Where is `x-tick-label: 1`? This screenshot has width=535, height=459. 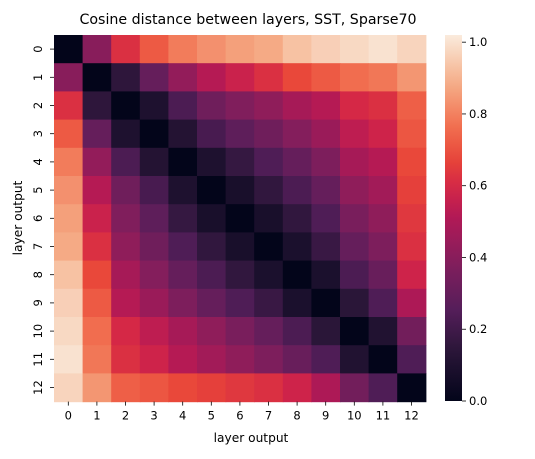 x-tick-label: 1 is located at coordinates (96, 416).